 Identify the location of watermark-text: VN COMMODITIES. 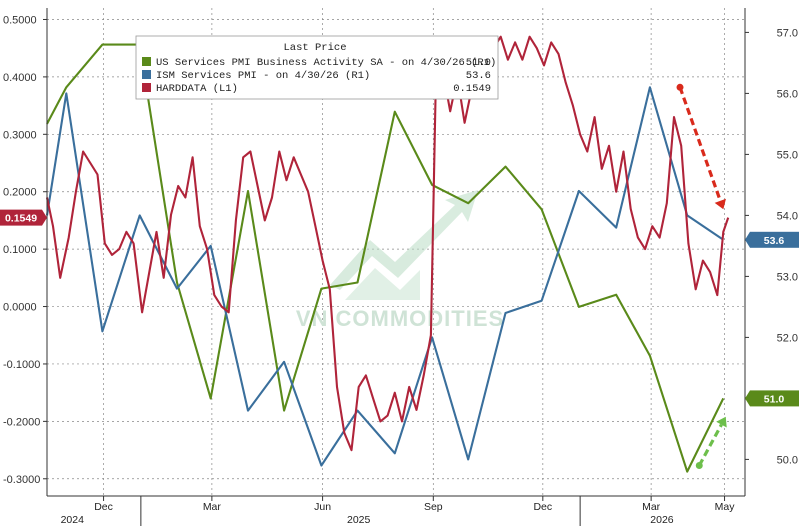
(400, 318).